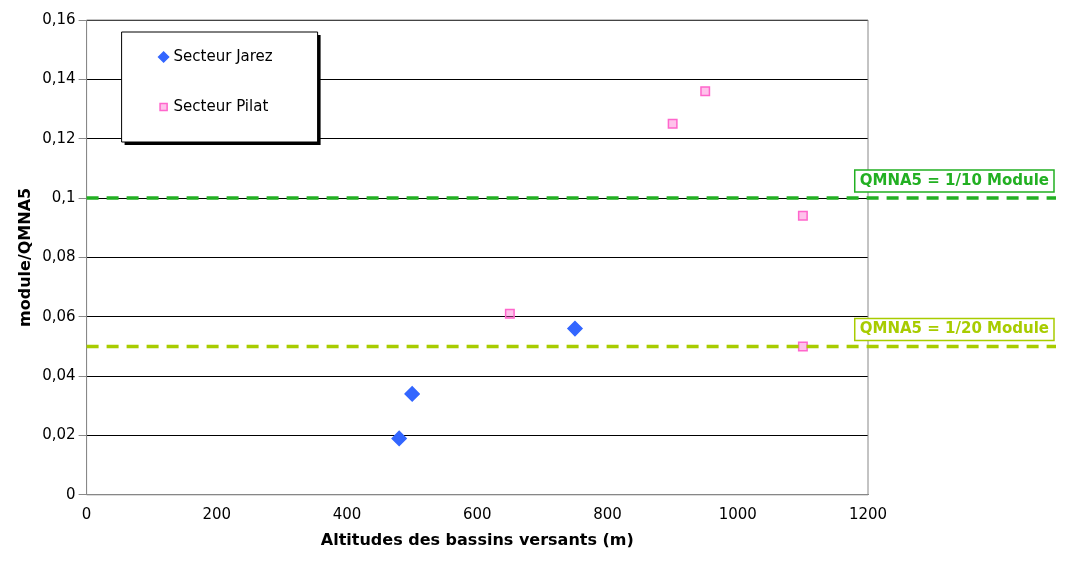 Image resolution: width=1067 pixels, height=568 pixels. Describe the element at coordinates (59, 315) in the screenshot. I see `y-tick-label: 0,06` at that location.